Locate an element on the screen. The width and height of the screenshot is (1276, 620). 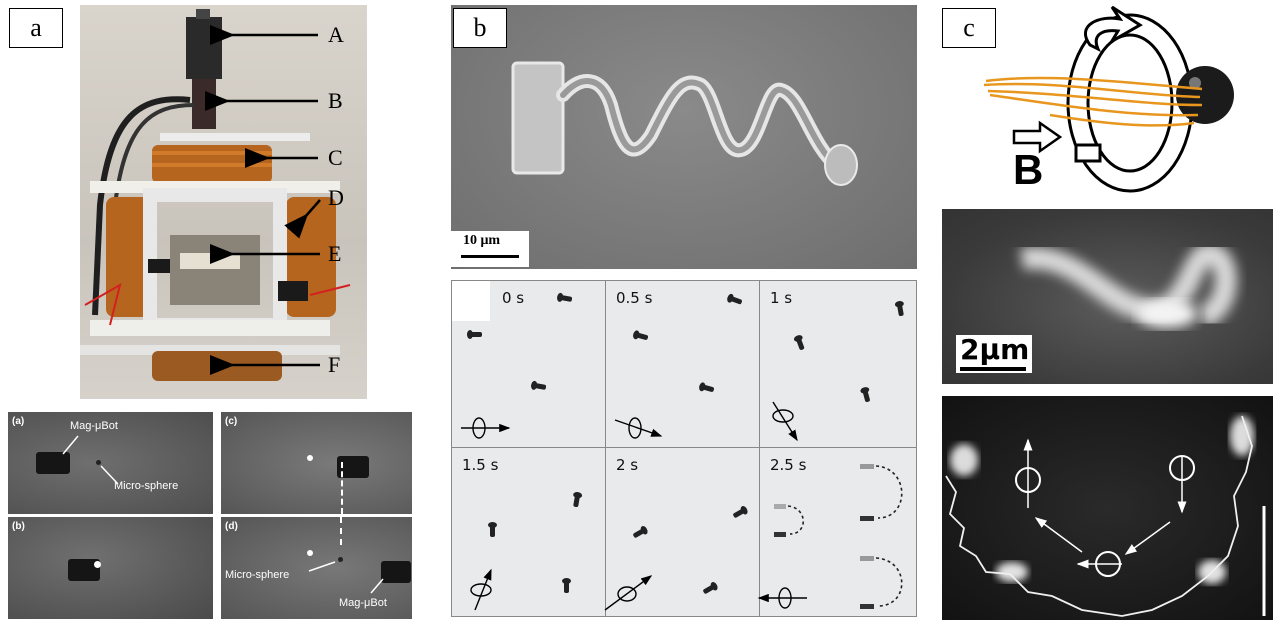
label-B: B is located at coordinates (335, 100).